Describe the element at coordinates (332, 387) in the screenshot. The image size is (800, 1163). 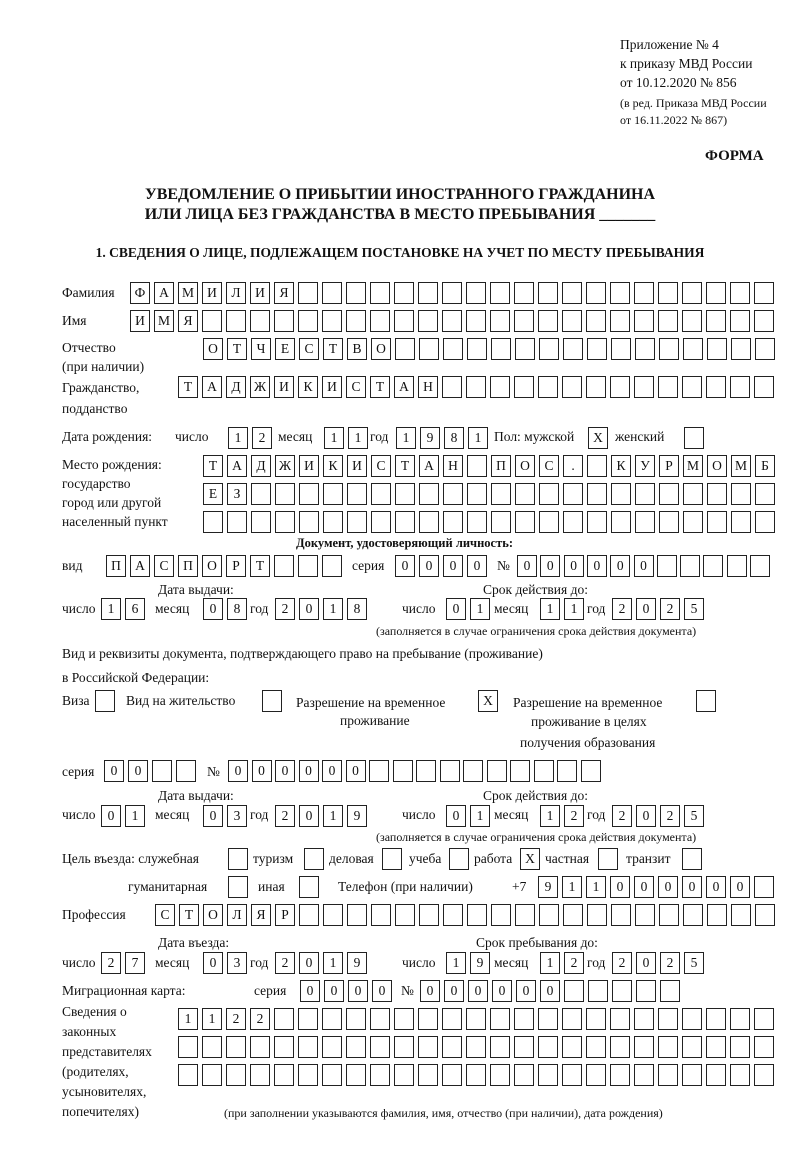
I see `field-citizenship-cell: И` at that location.